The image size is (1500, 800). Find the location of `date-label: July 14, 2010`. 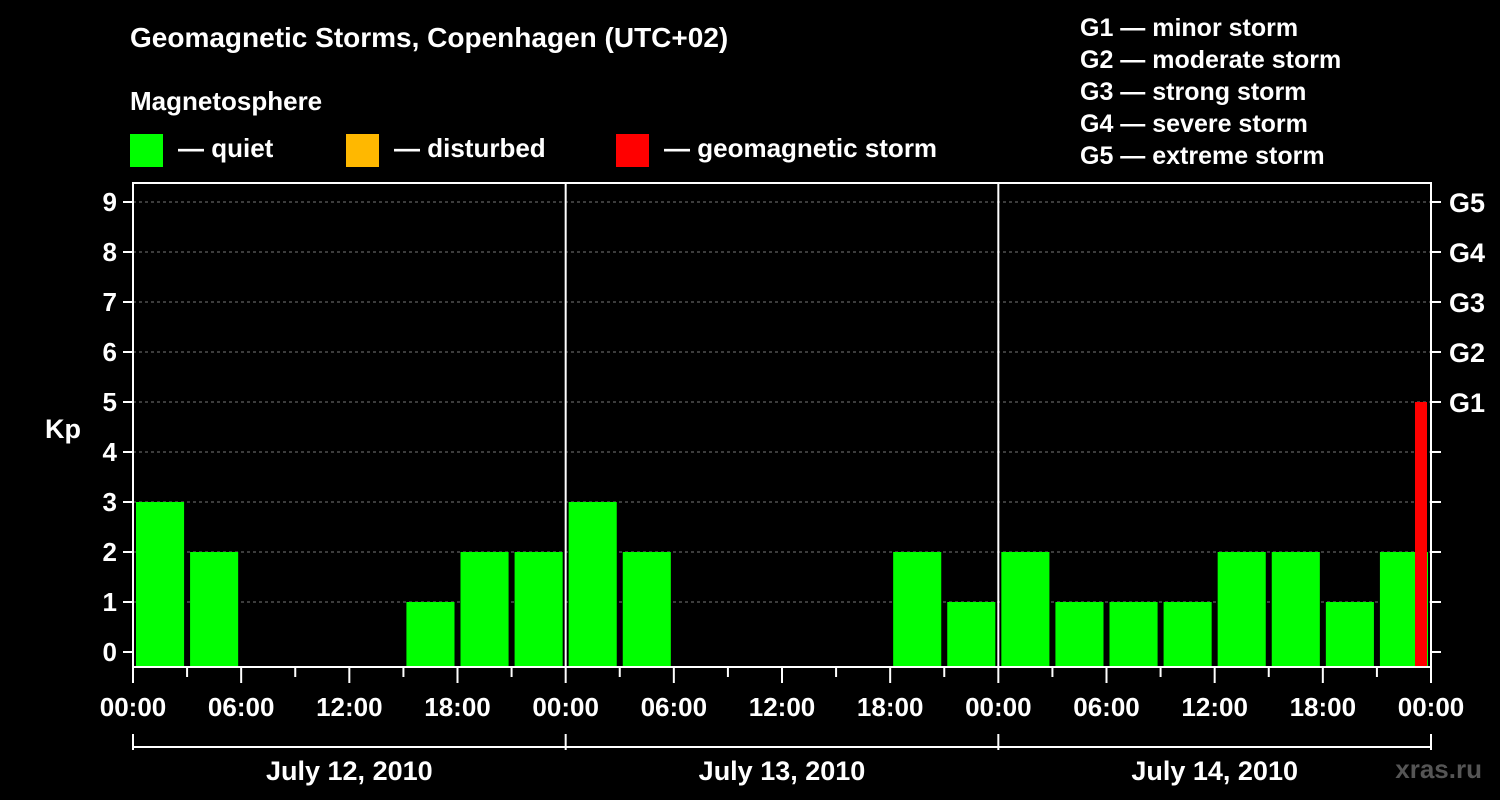

date-label: July 14, 2010 is located at coordinates (1214, 771).